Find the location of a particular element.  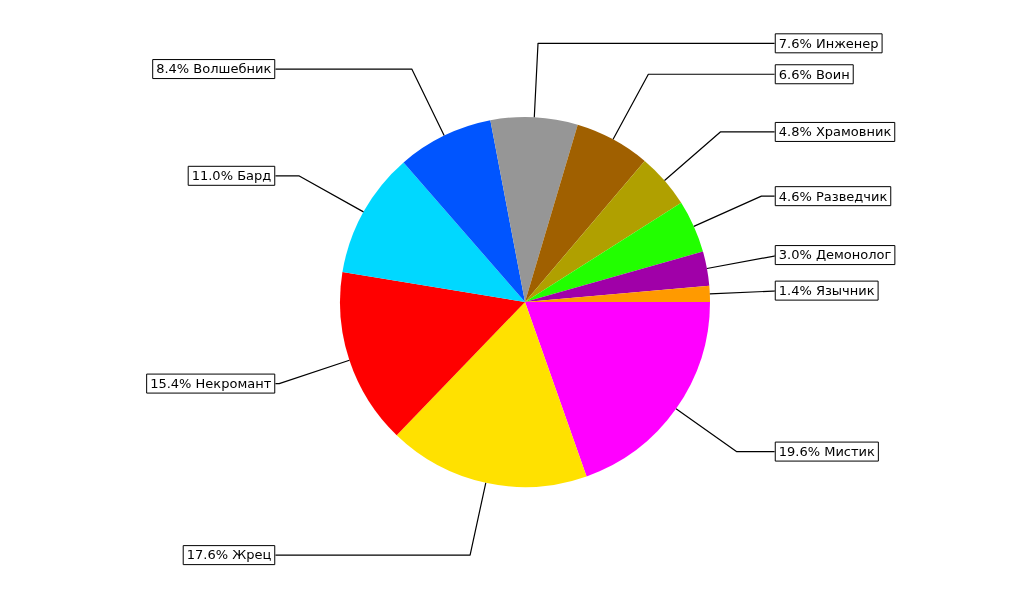

slice-label: 11.0% Бард is located at coordinates (231, 176).